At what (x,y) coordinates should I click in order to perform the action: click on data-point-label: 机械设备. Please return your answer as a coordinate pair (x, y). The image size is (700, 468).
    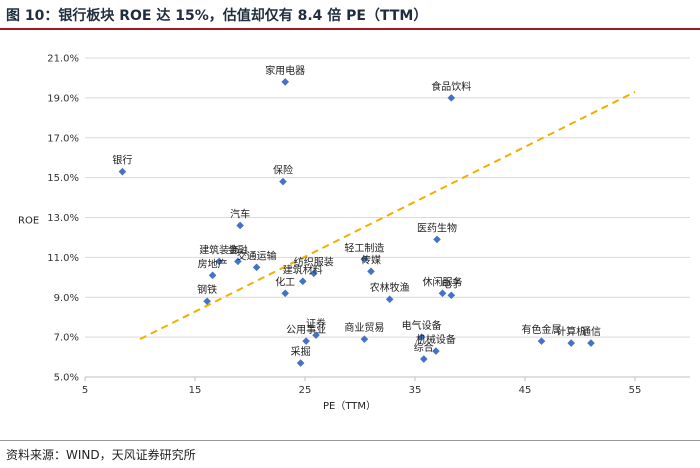
    Looking at the image, I should click on (436, 339).